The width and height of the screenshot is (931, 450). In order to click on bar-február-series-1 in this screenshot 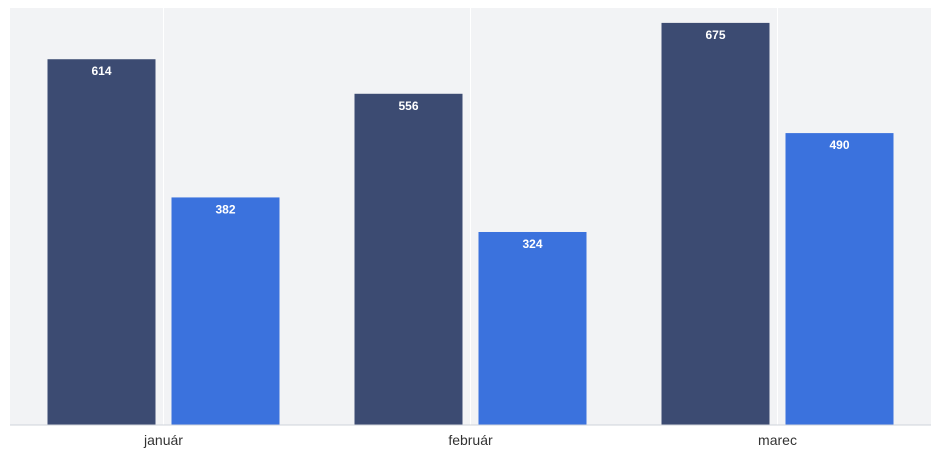, I will do `click(408, 259)`.